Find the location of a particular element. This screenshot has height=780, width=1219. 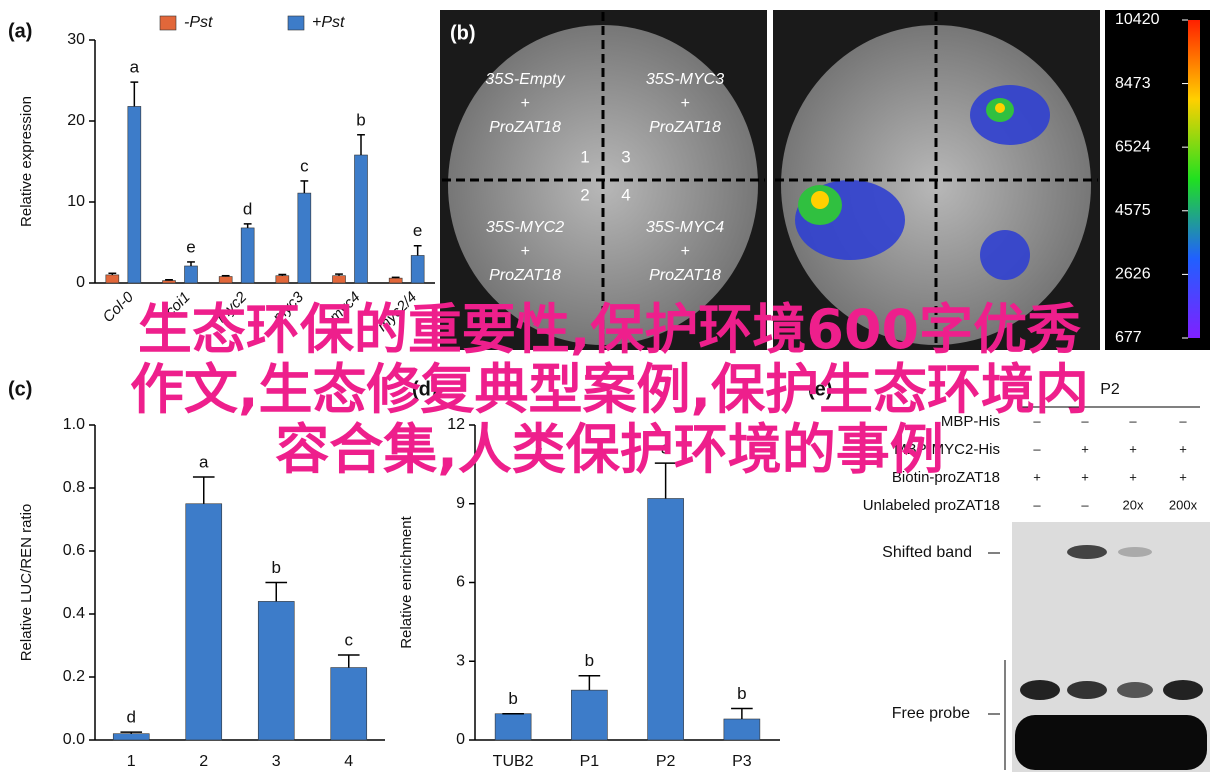

x-tick-label: 2 is located at coordinates (203, 761).